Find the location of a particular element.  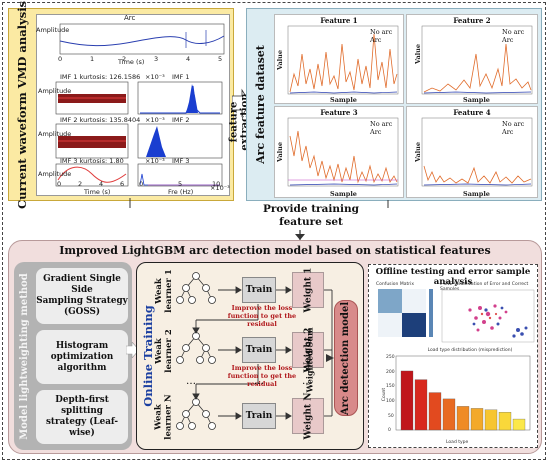

feature-1-chart is located at coordinates (339, 59).